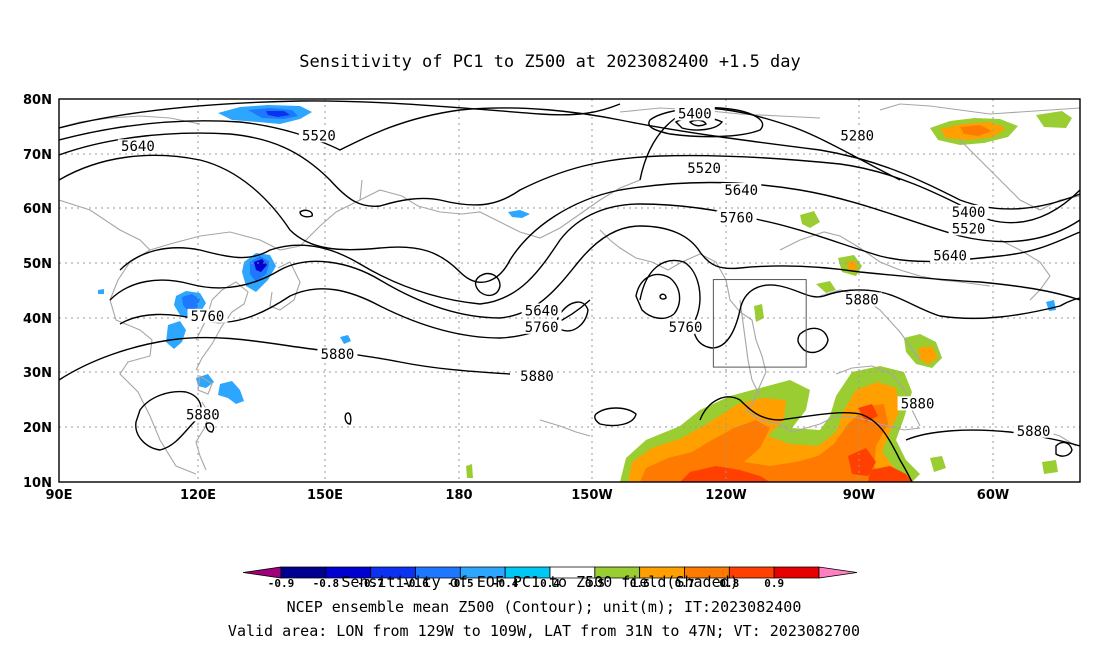 This screenshot has height=650, width=1100. What do you see at coordinates (838, 572) in the screenshot?
I see `colorbar-max-triangle` at bounding box center [838, 572].